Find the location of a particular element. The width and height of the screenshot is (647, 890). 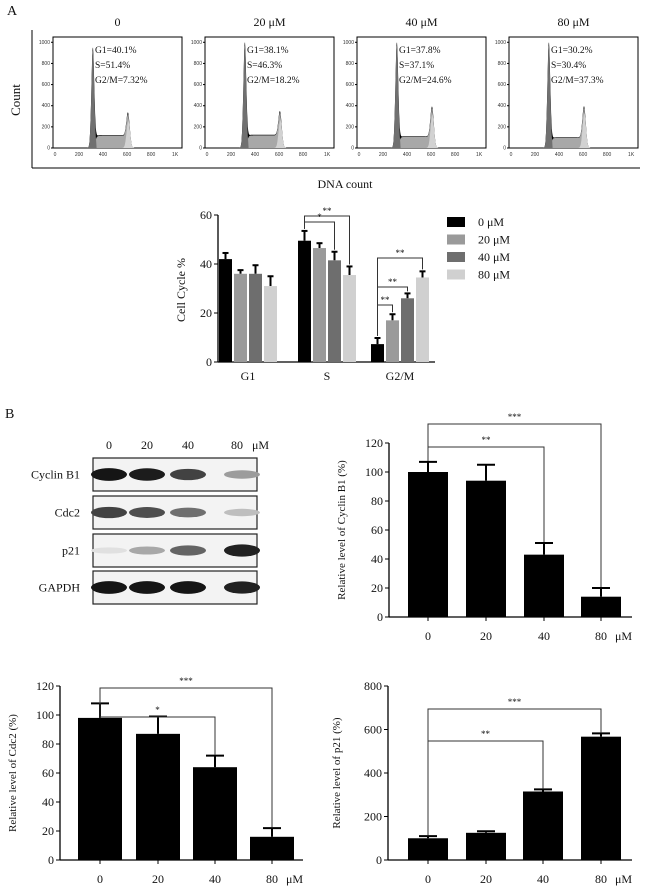

panel-label-b: B is located at coordinates (9, 414).